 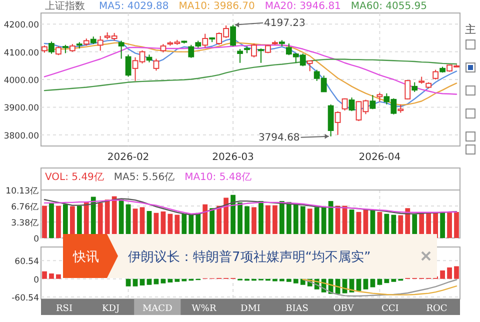 I want to click on y-tick-label: 6.76亿, so click(x=25, y=206).